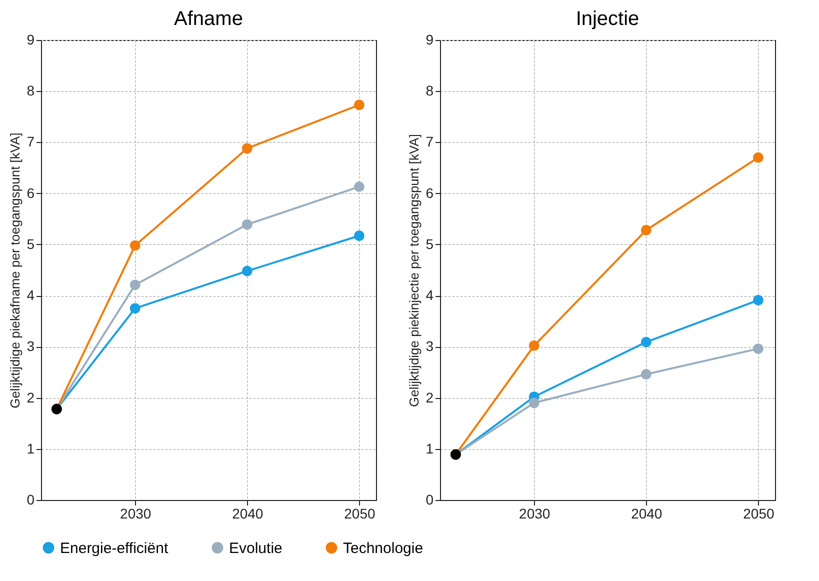  I want to click on y-axis-title: Gelijktijdige piekafname per toegangspunt [kVA], so click(15, 270).